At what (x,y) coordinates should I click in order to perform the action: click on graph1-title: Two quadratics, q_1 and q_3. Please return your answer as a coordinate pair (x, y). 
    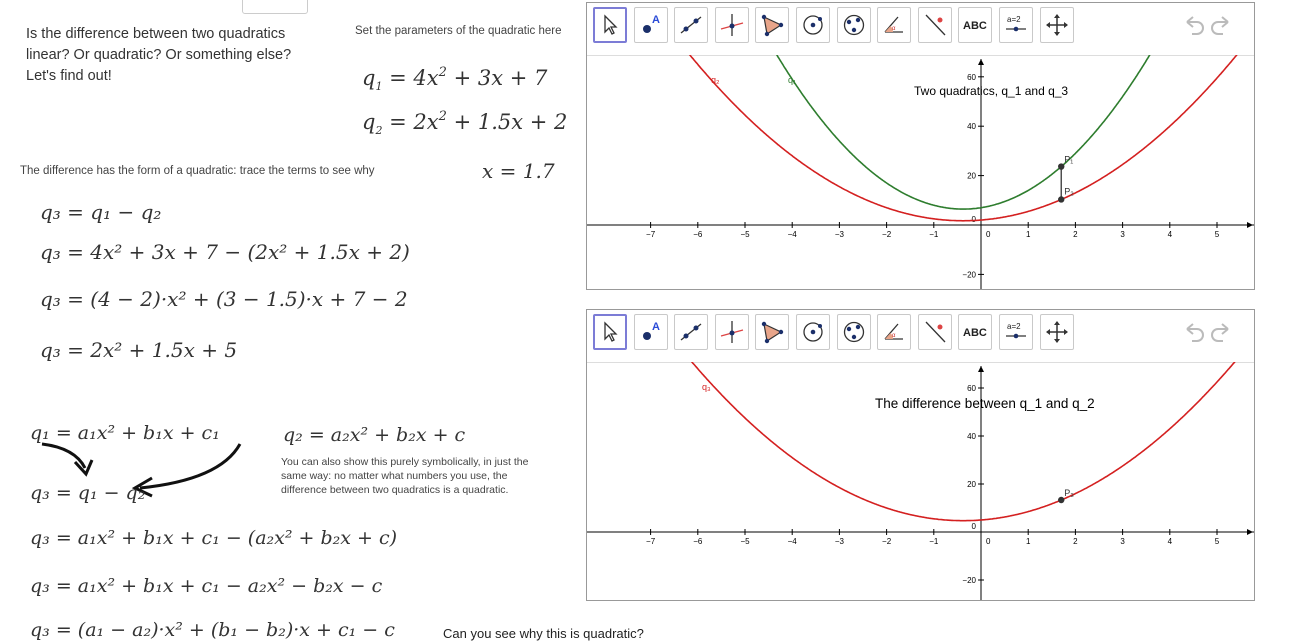
    Looking at the image, I should click on (991, 91).